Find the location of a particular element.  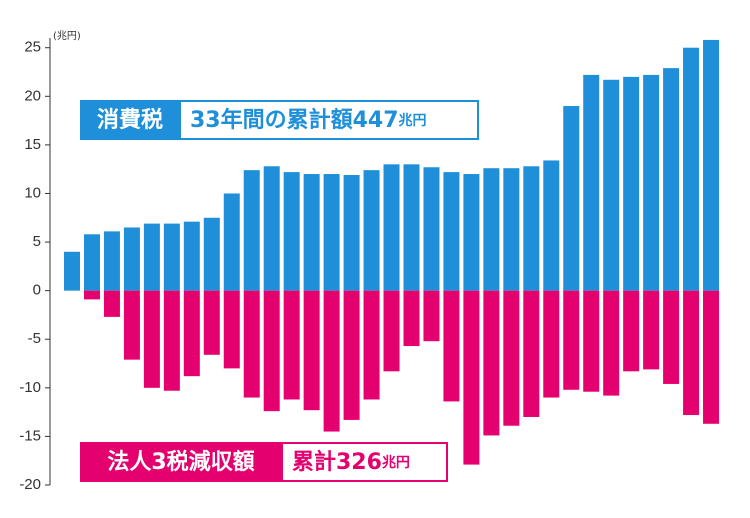

y-tick-label: 25 is located at coordinates (32, 47).